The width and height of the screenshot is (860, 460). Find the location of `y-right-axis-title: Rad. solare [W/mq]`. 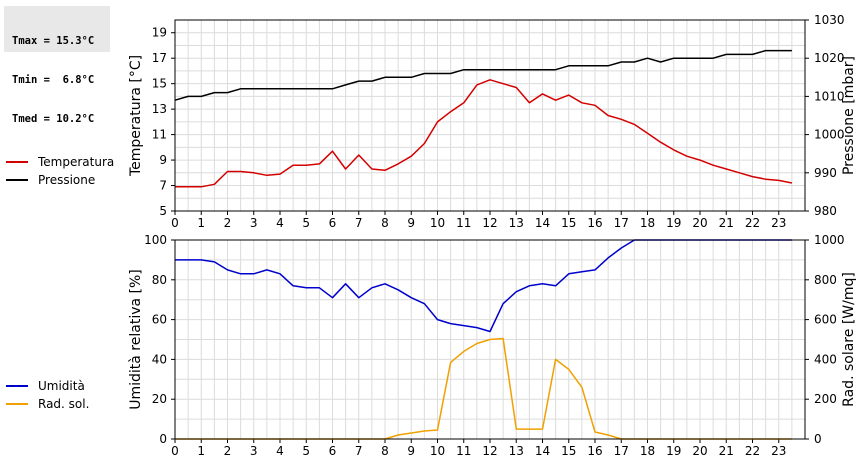

y-right-axis-title: Rad. solare [W/mq] is located at coordinates (849, 339).